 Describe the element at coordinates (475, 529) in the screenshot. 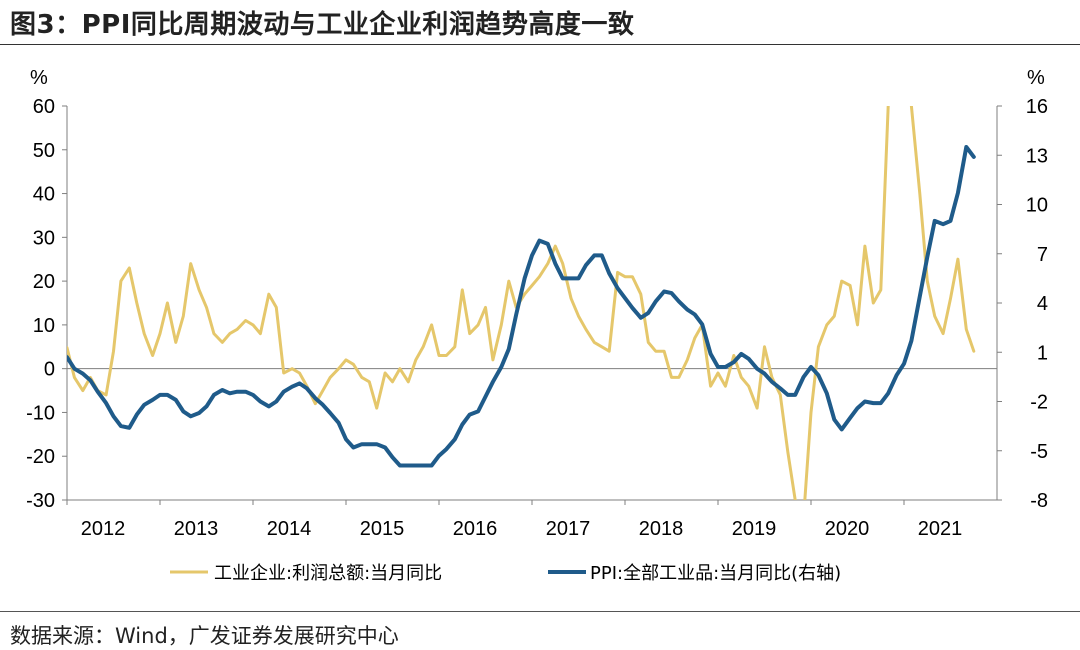

I see `x-tick-label: 2016` at that location.